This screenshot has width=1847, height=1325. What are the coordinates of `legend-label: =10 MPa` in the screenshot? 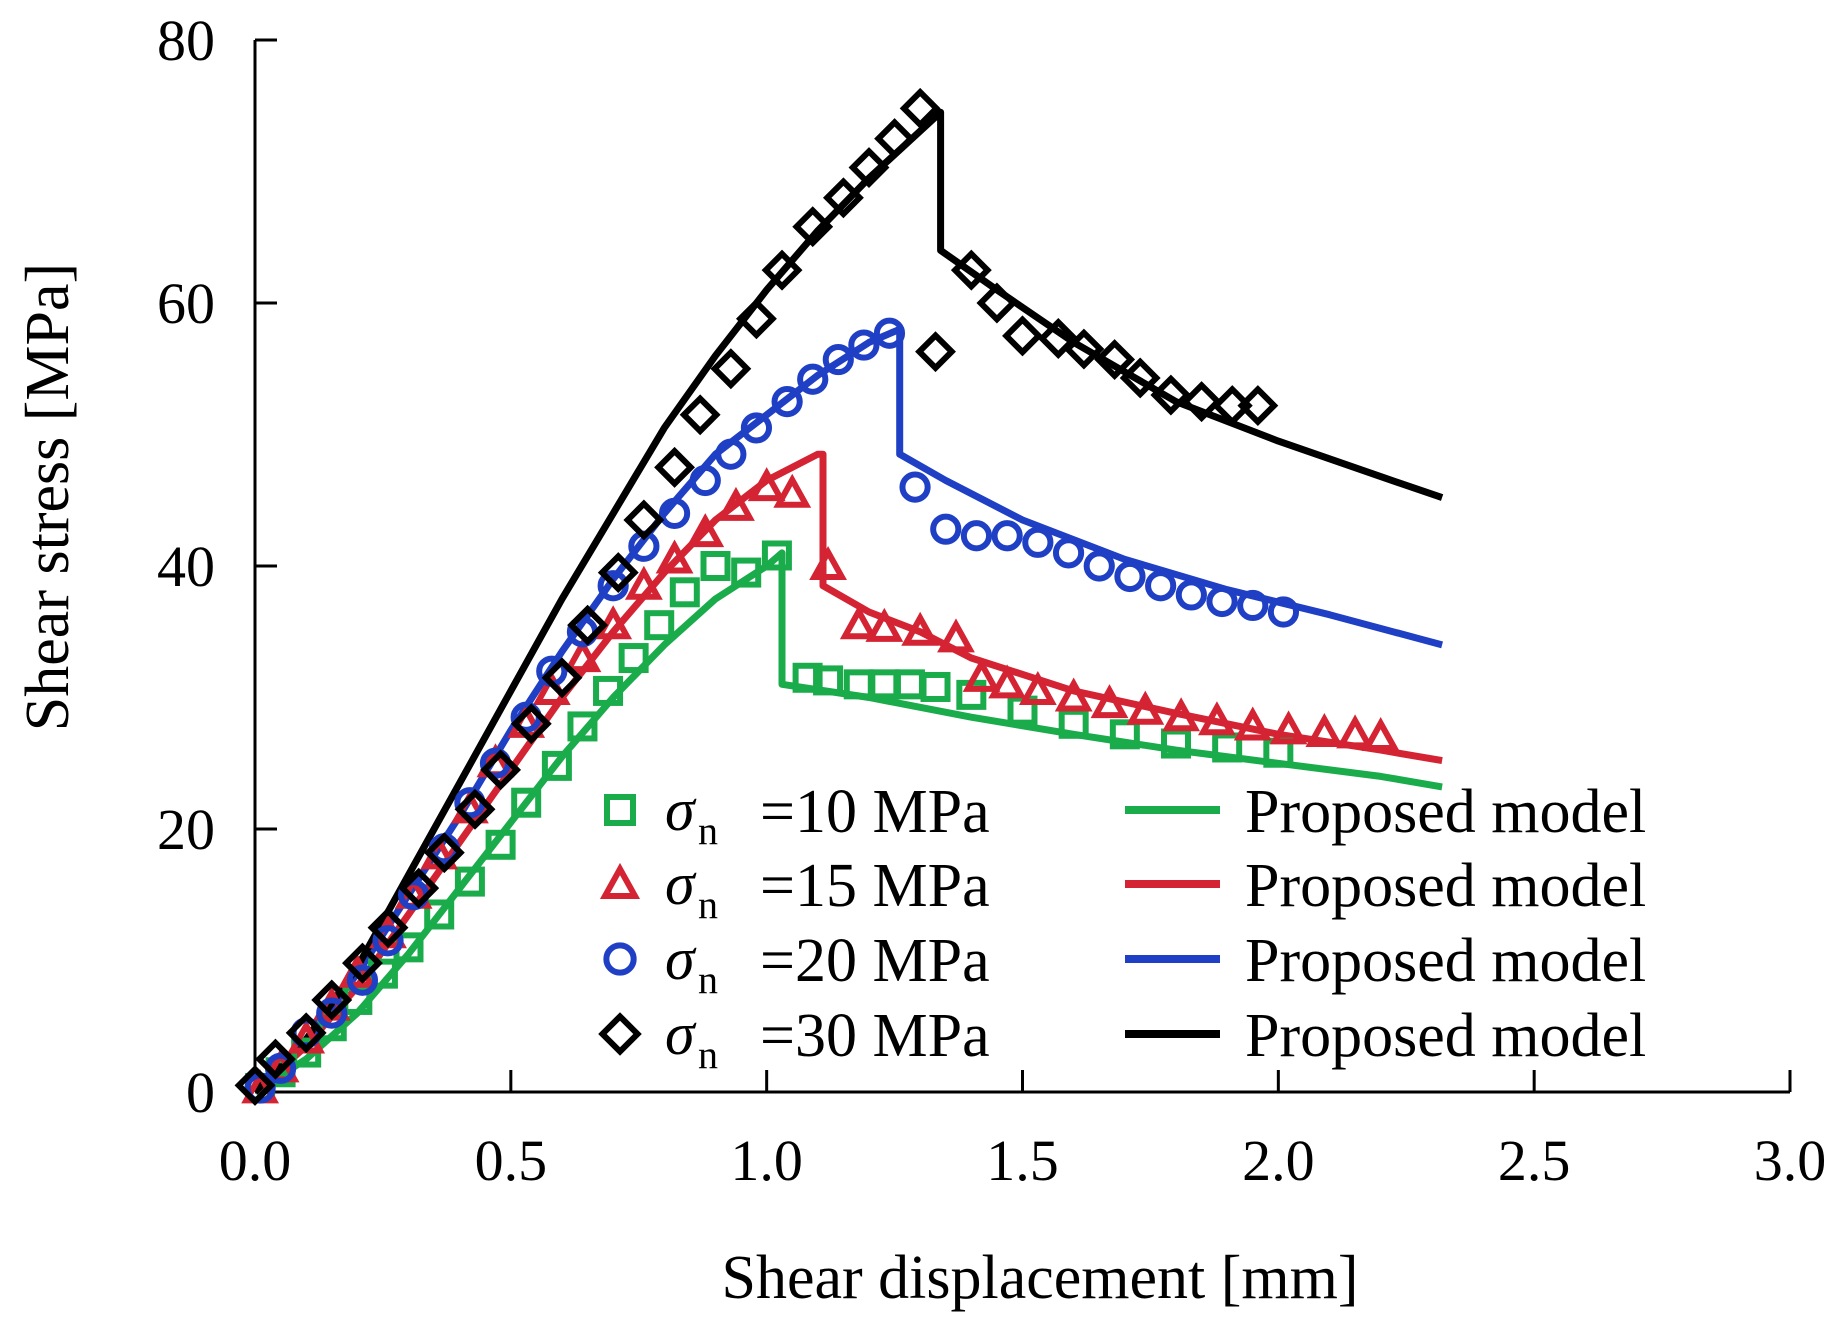 It's located at (875, 812).